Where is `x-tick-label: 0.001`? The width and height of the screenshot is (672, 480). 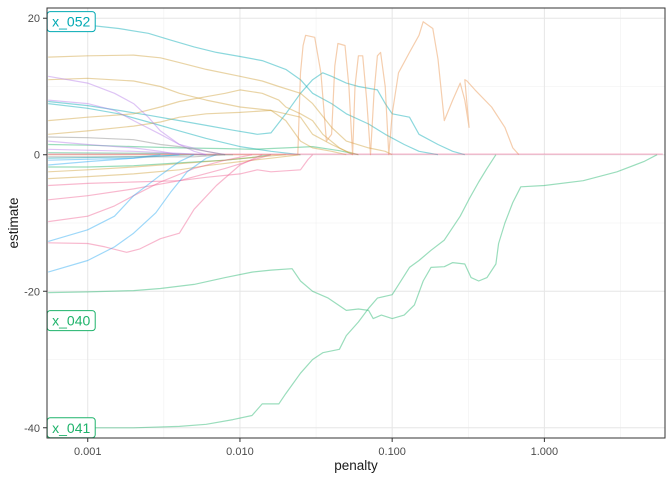
x-tick-label: 0.001 is located at coordinates (88, 452).